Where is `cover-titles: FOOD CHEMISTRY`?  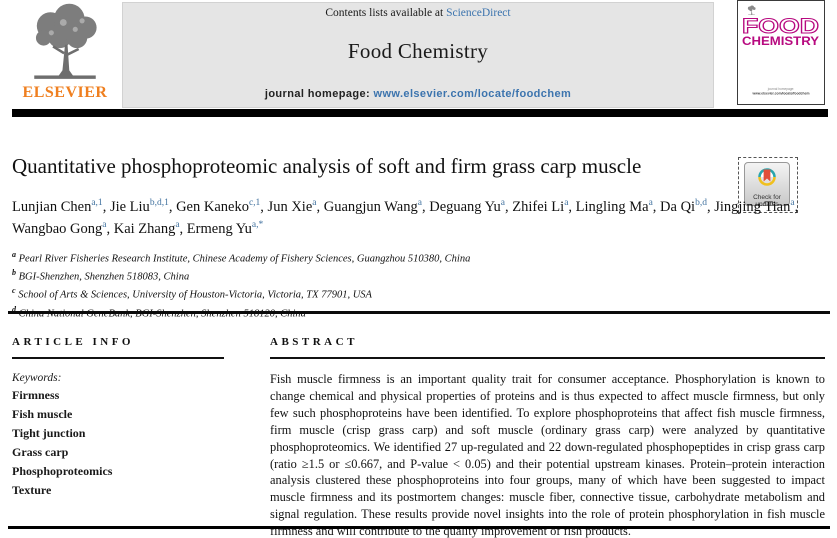
cover-titles: FOOD CHEMISTRY is located at coordinates (781, 33).